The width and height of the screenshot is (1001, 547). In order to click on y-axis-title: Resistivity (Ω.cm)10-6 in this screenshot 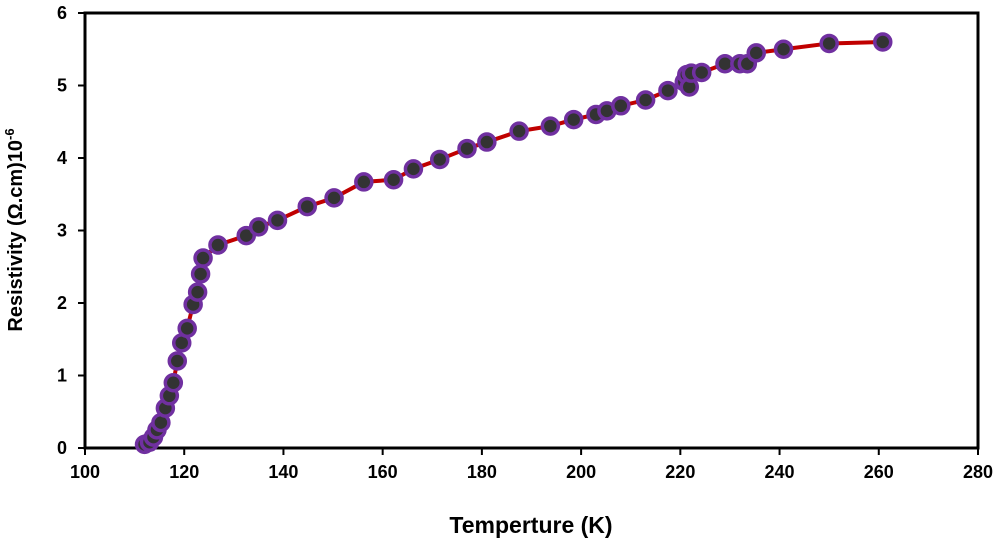, I will do `click(14, 229)`.